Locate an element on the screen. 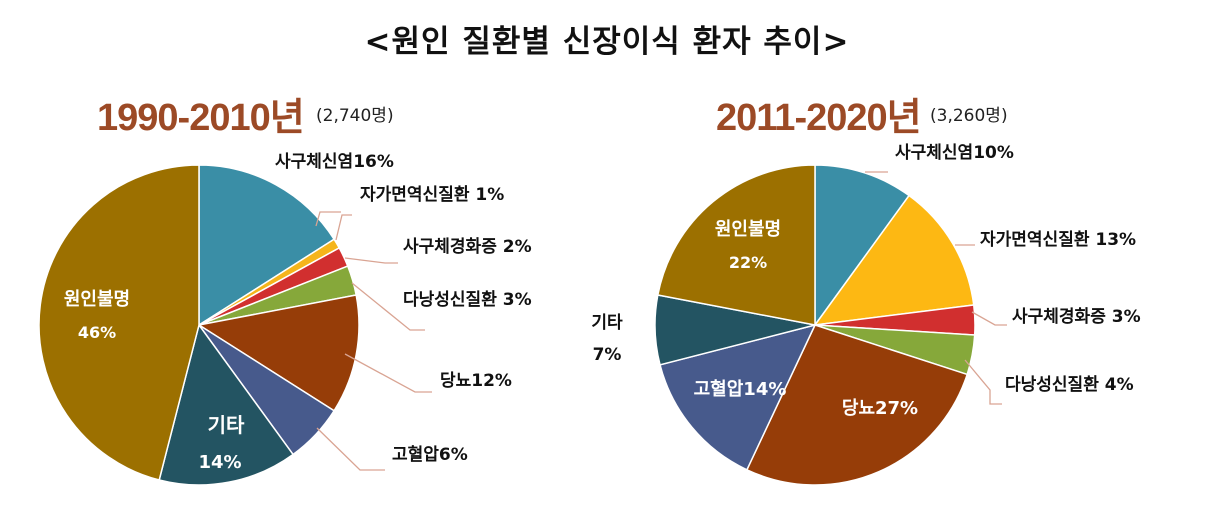  slice-pct-right-7: 22% is located at coordinates (748, 262).